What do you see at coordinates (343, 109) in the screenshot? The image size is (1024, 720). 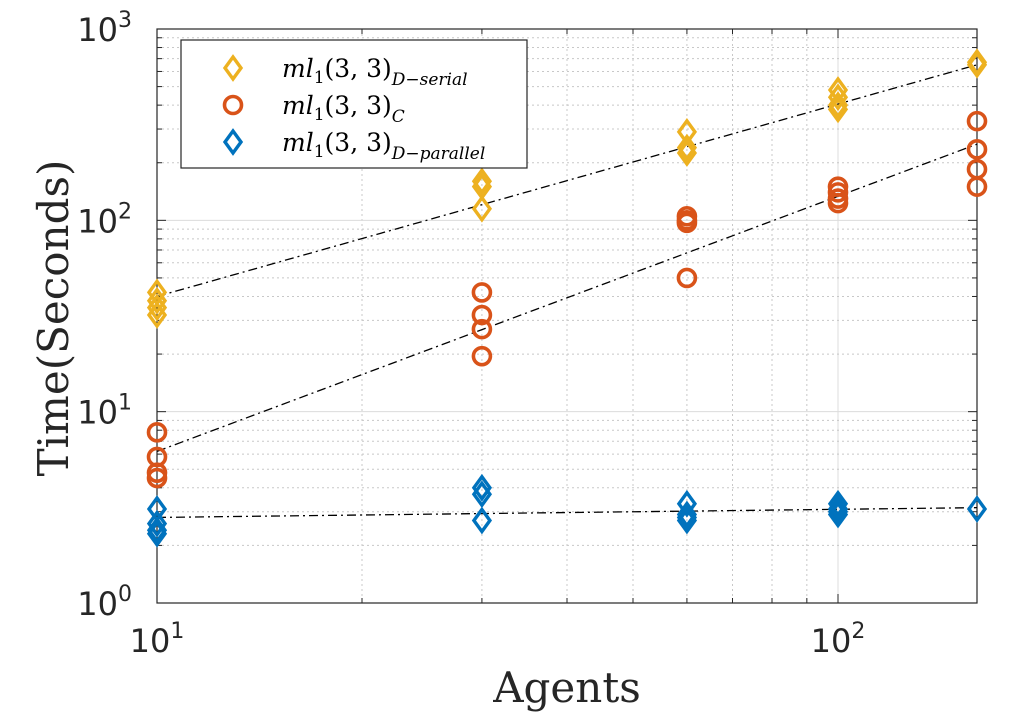 I see `legend-label: ml1(3, 3)C` at bounding box center [343, 109].